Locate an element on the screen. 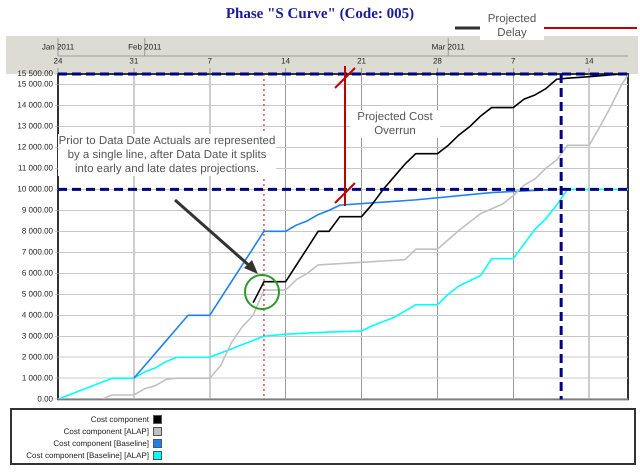 The image size is (640, 474). x-tick-label: 24 is located at coordinates (58, 61).